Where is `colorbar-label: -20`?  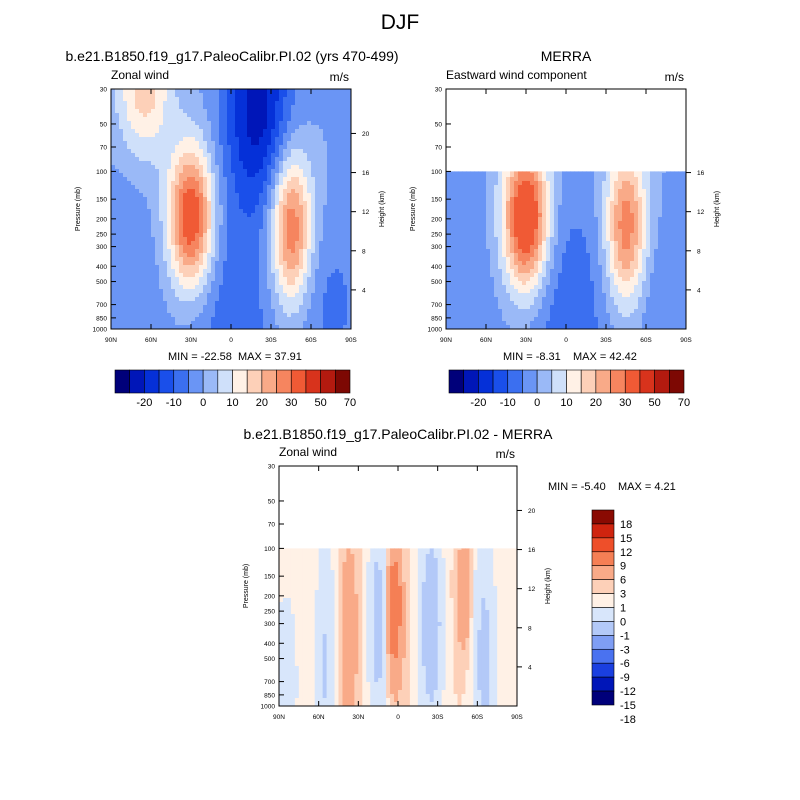 colorbar-label: -20 is located at coordinates (144, 403).